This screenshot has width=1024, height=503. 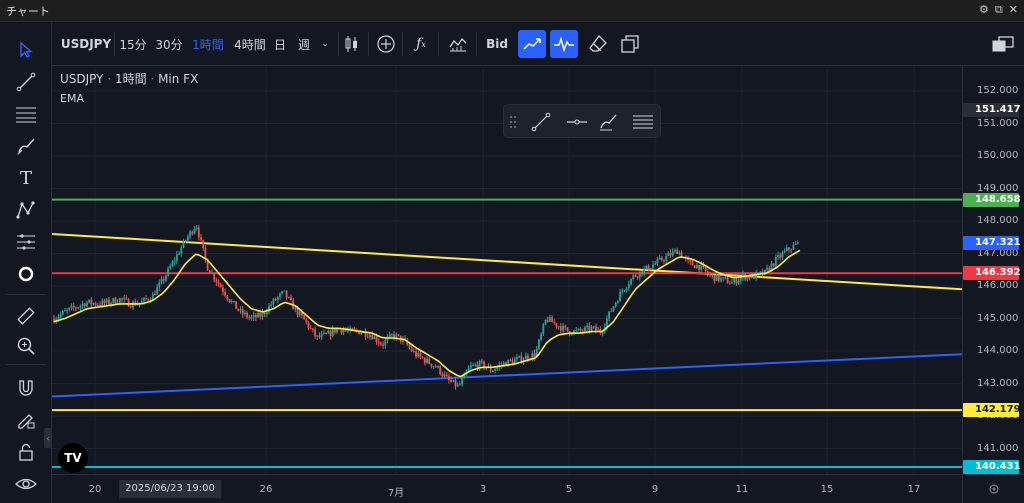 I want to click on layout-icon, so click(x=630, y=44).